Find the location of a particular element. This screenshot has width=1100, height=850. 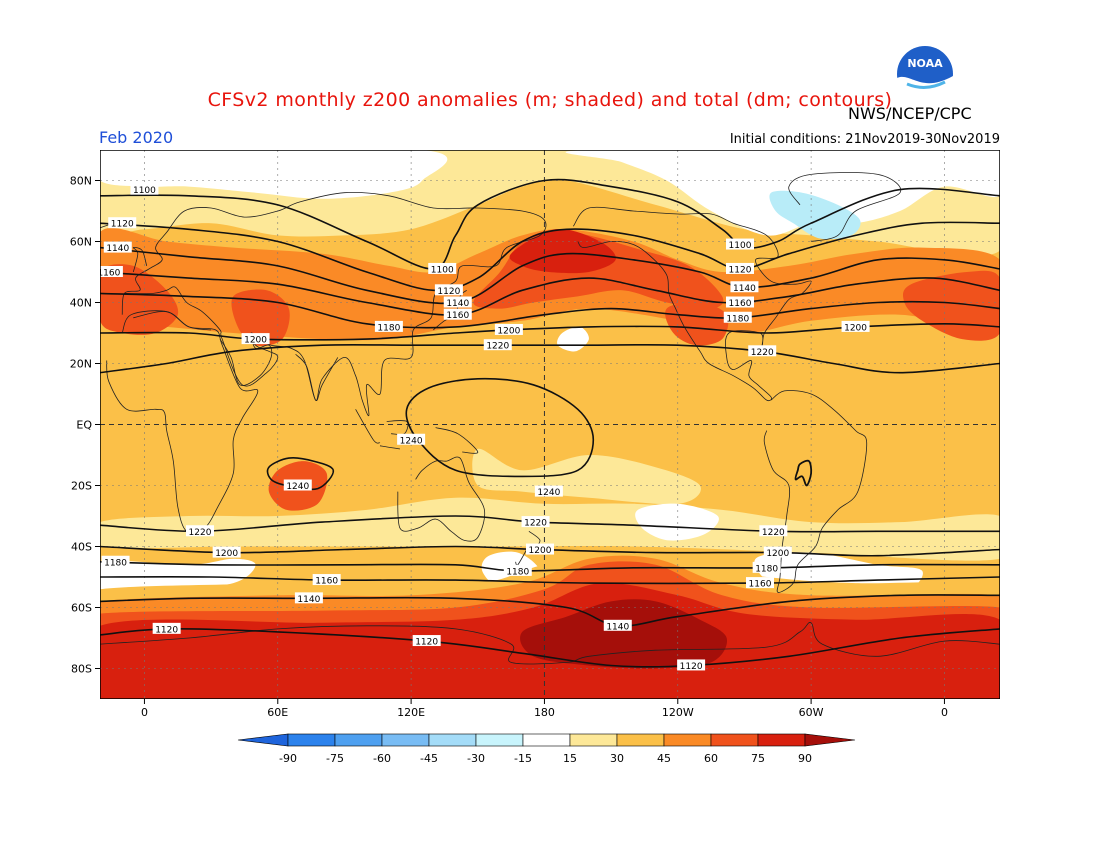

contour-label: 1160 is located at coordinates (111, 272).